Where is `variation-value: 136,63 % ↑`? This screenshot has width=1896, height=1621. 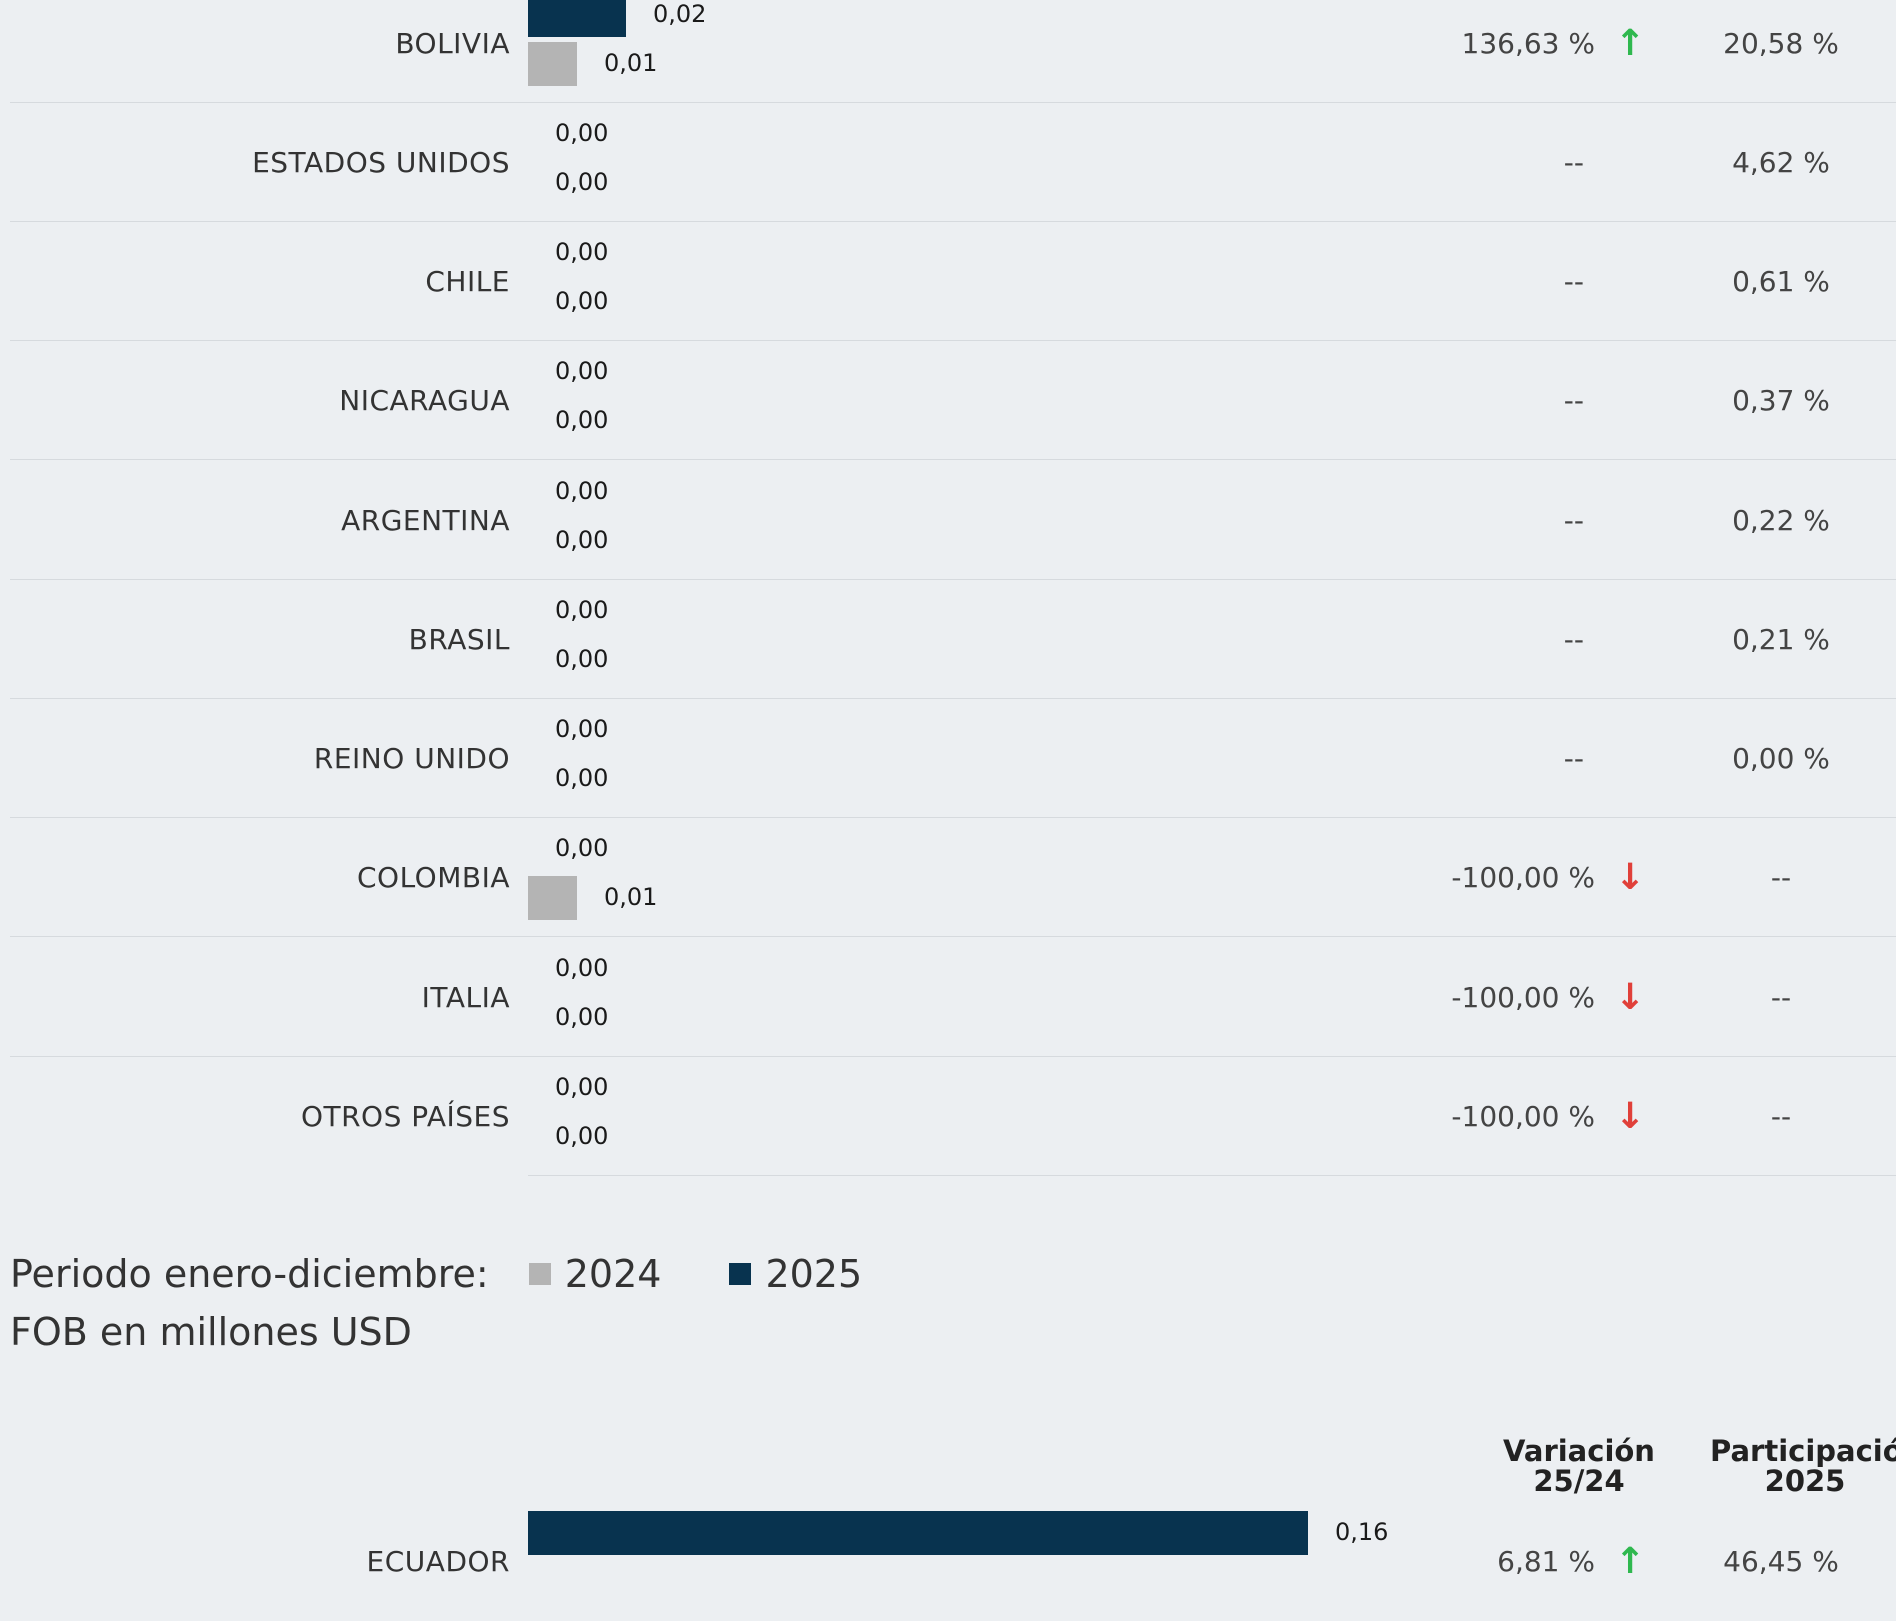 variation-value: 136,63 % ↑ is located at coordinates (1553, 51).